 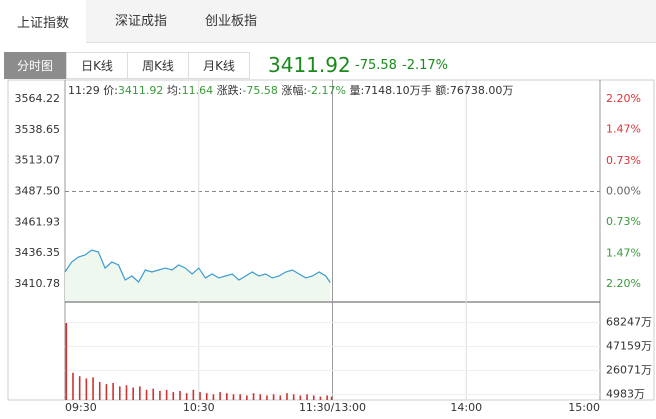 I want to click on info-value: 7148.10万手, so click(x=398, y=90).